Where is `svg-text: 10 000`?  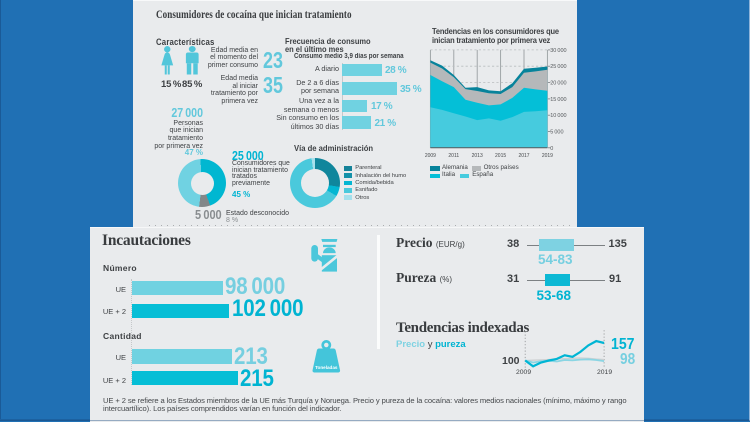
svg-text: 10 000 is located at coordinates (558, 116).